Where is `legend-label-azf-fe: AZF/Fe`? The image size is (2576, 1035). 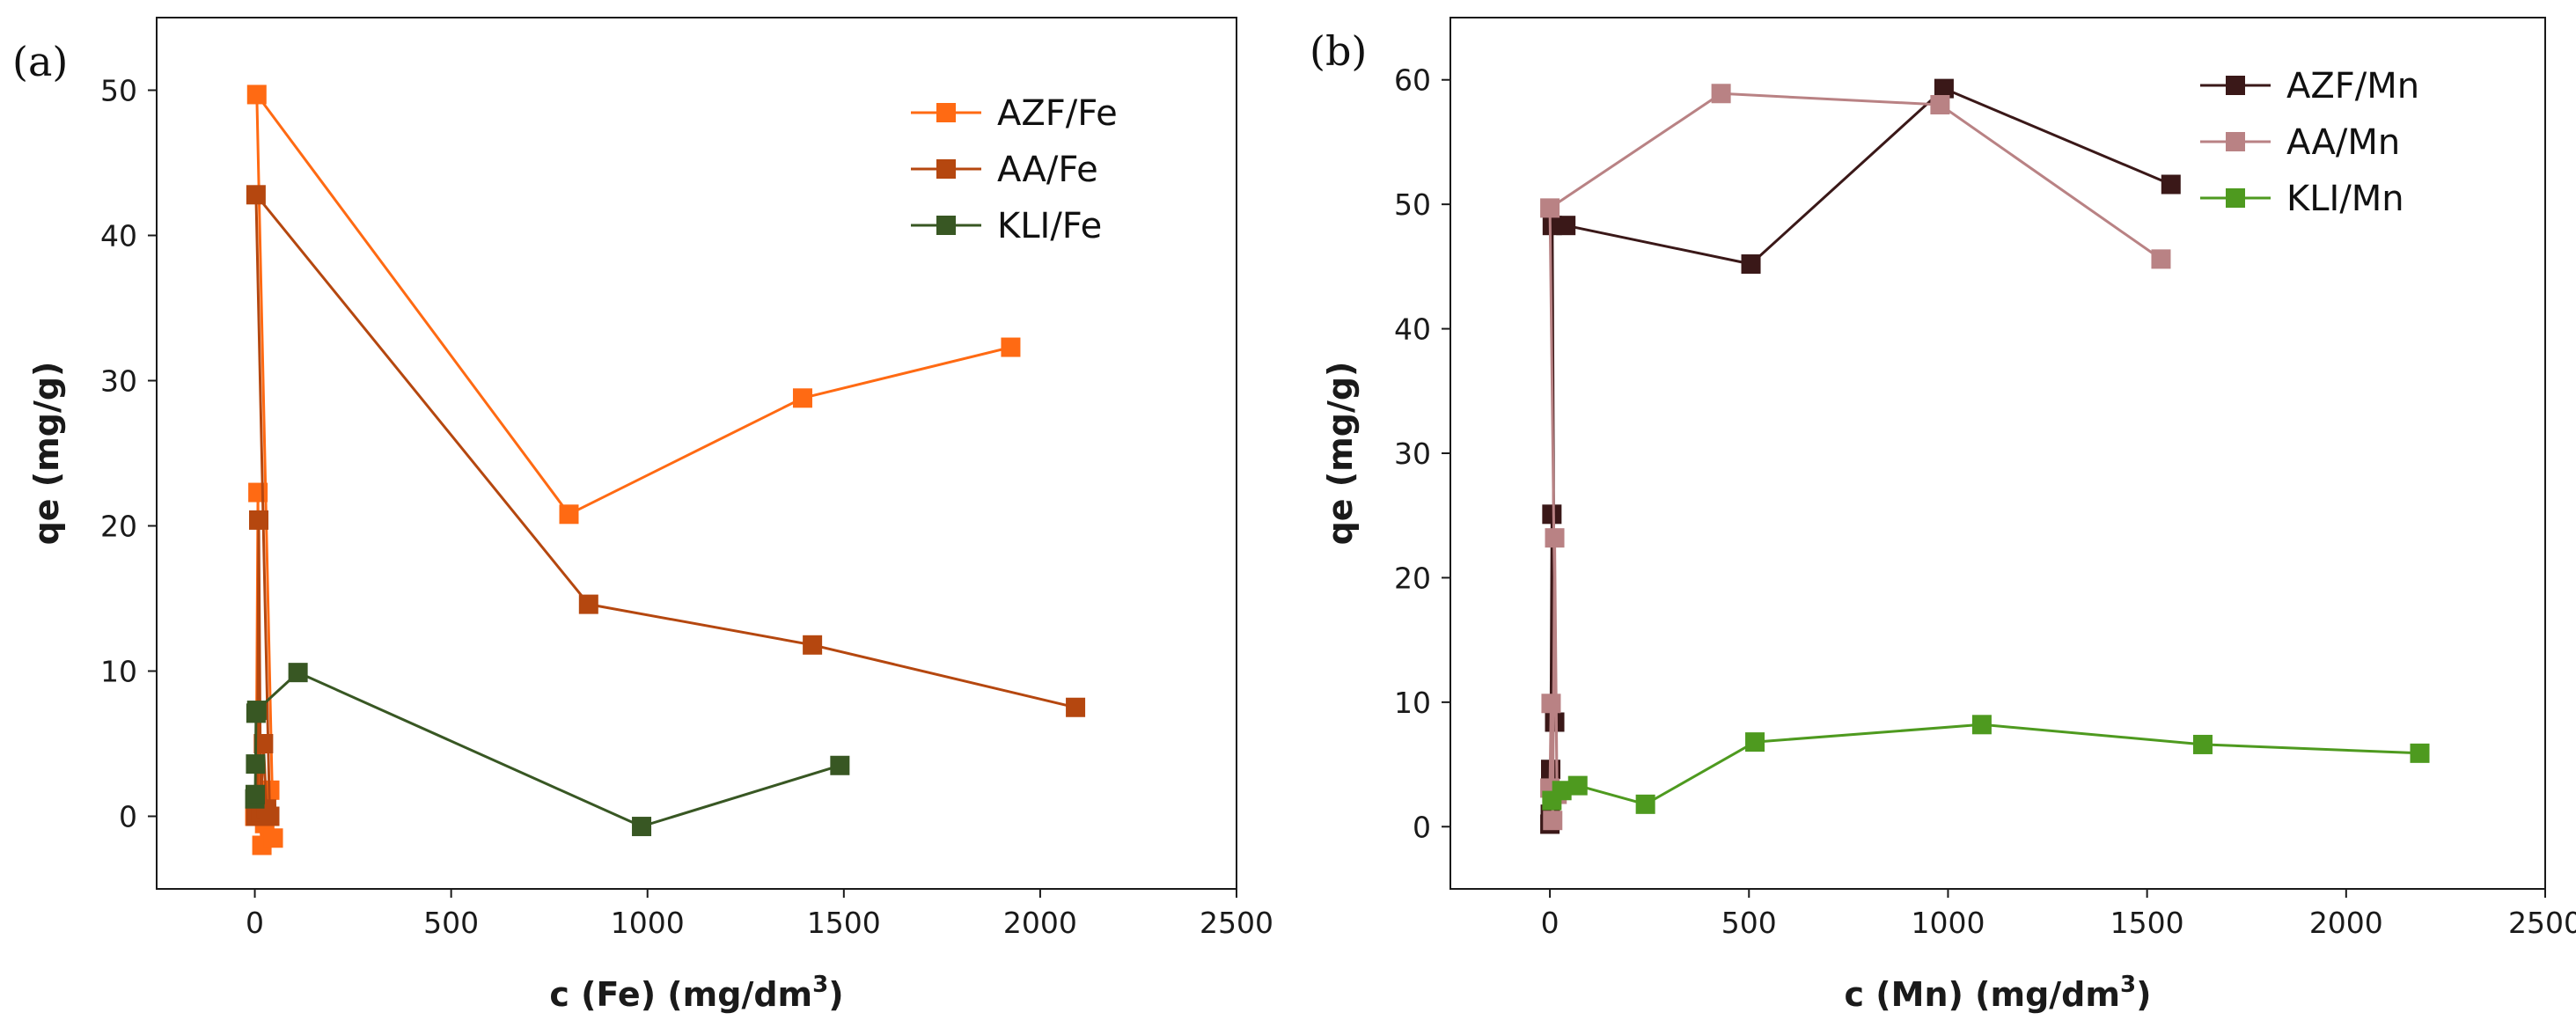
legend-label-azf-fe: AZF/Fe is located at coordinates (1057, 113).